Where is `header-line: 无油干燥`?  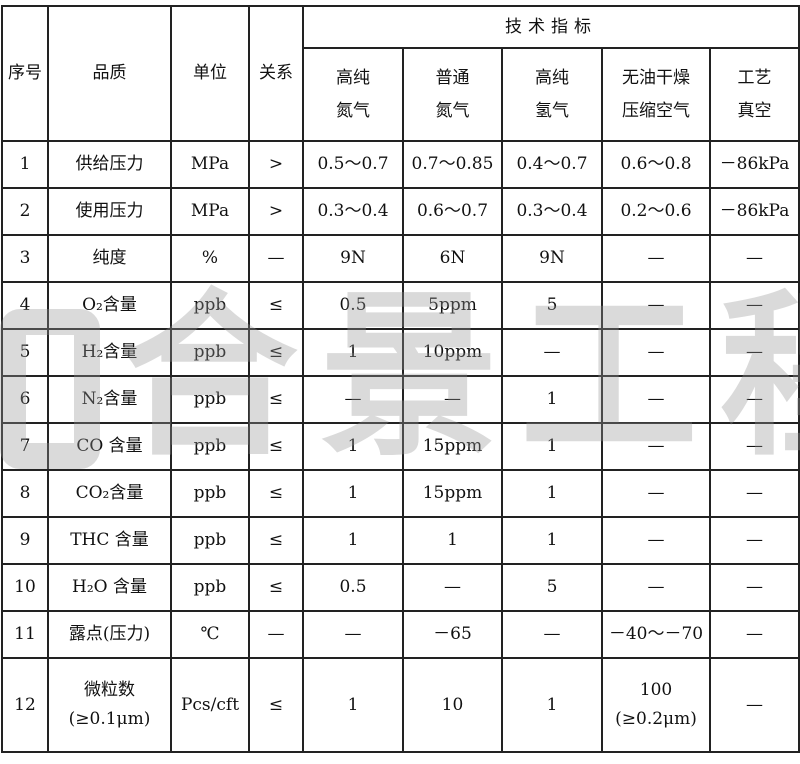
header-line: 无油干燥 is located at coordinates (656, 78).